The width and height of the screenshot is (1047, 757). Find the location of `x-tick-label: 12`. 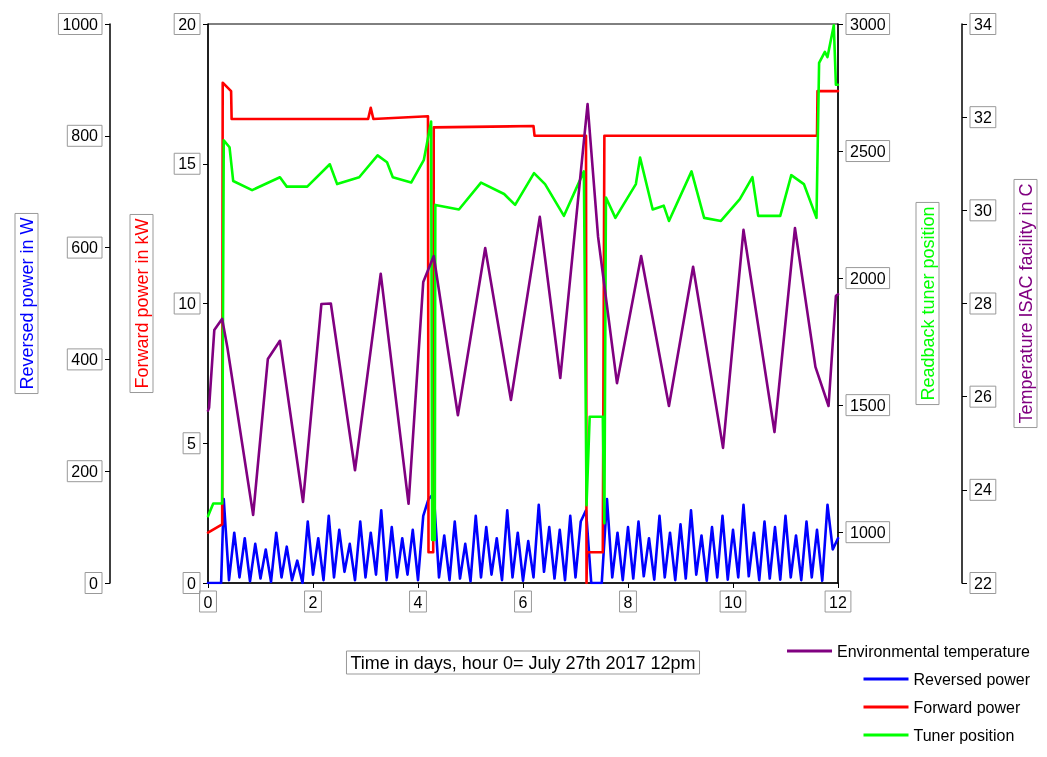

x-tick-label: 12 is located at coordinates (838, 602).